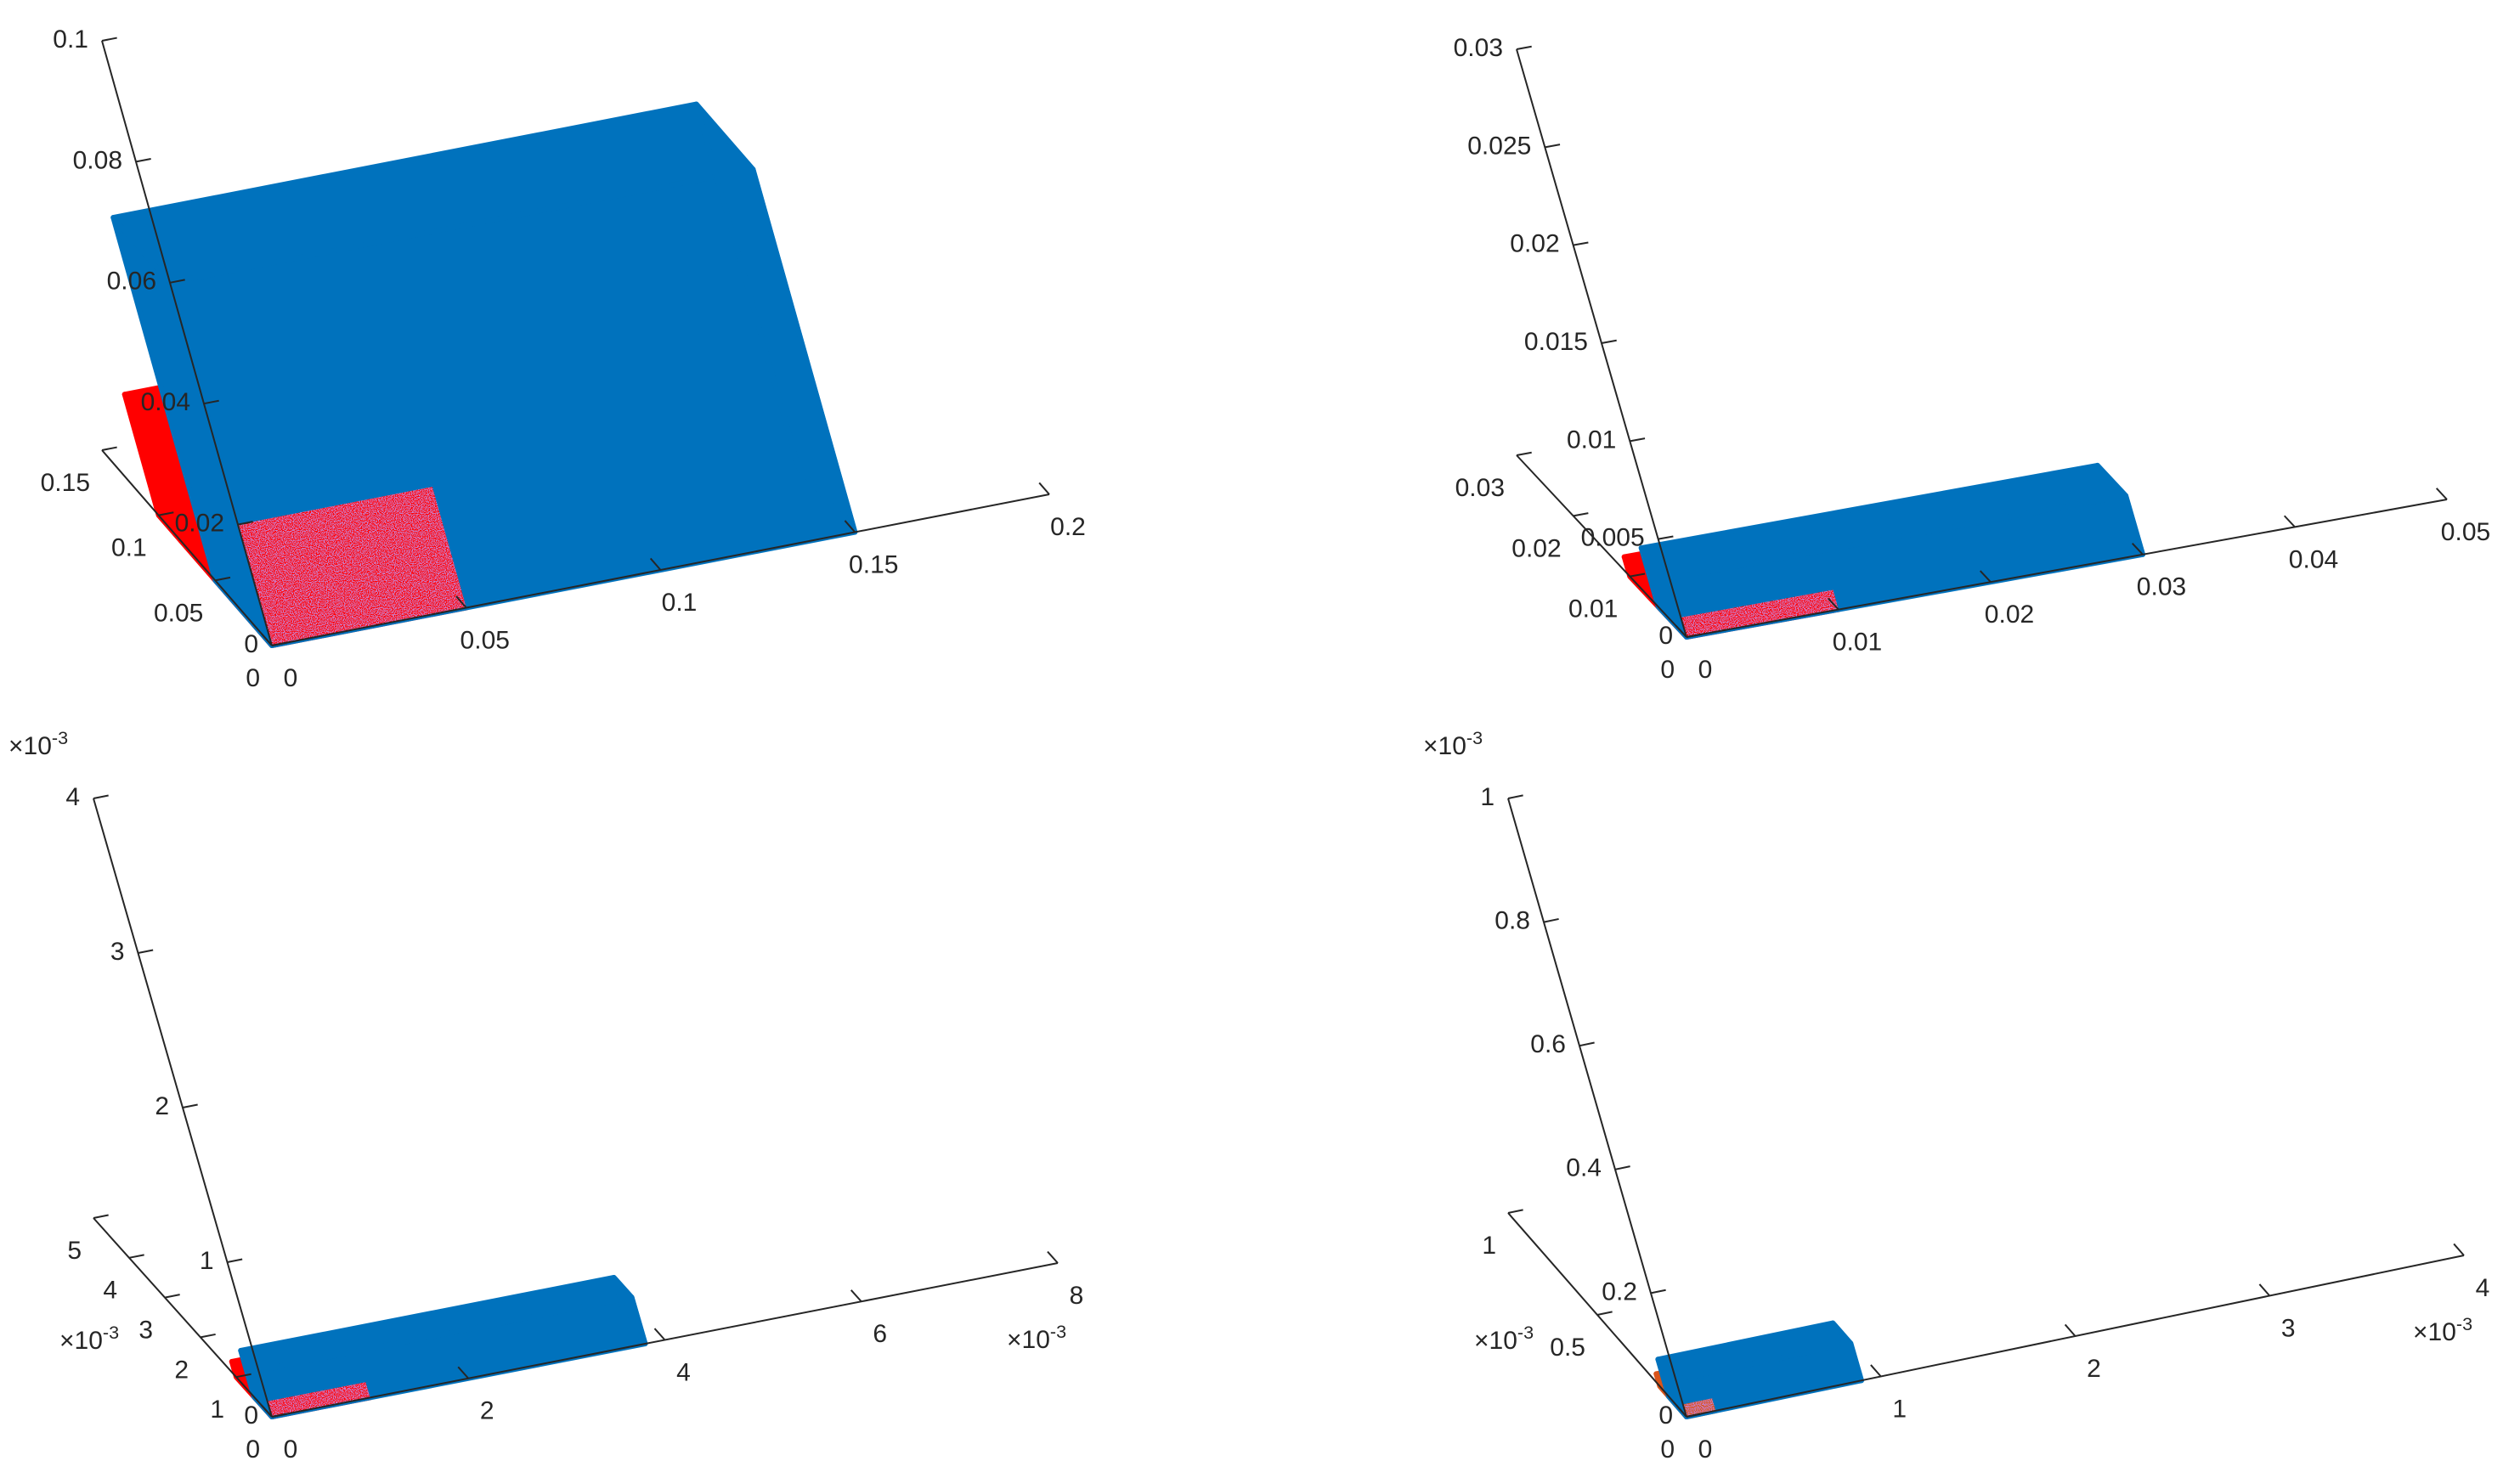 The image size is (2520, 1472). Describe the element at coordinates (674, 587) in the screenshot. I see `x-ticks: 0 0.05 0.1 0.15 0.2` at that location.